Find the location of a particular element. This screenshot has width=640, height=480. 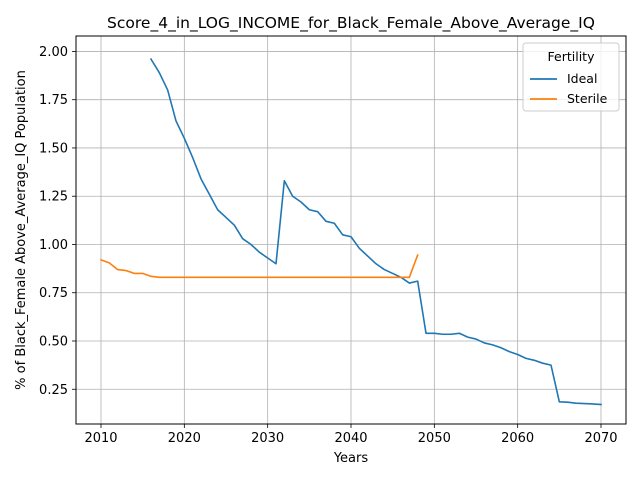

x-axis-label: Years is located at coordinates (351, 458).